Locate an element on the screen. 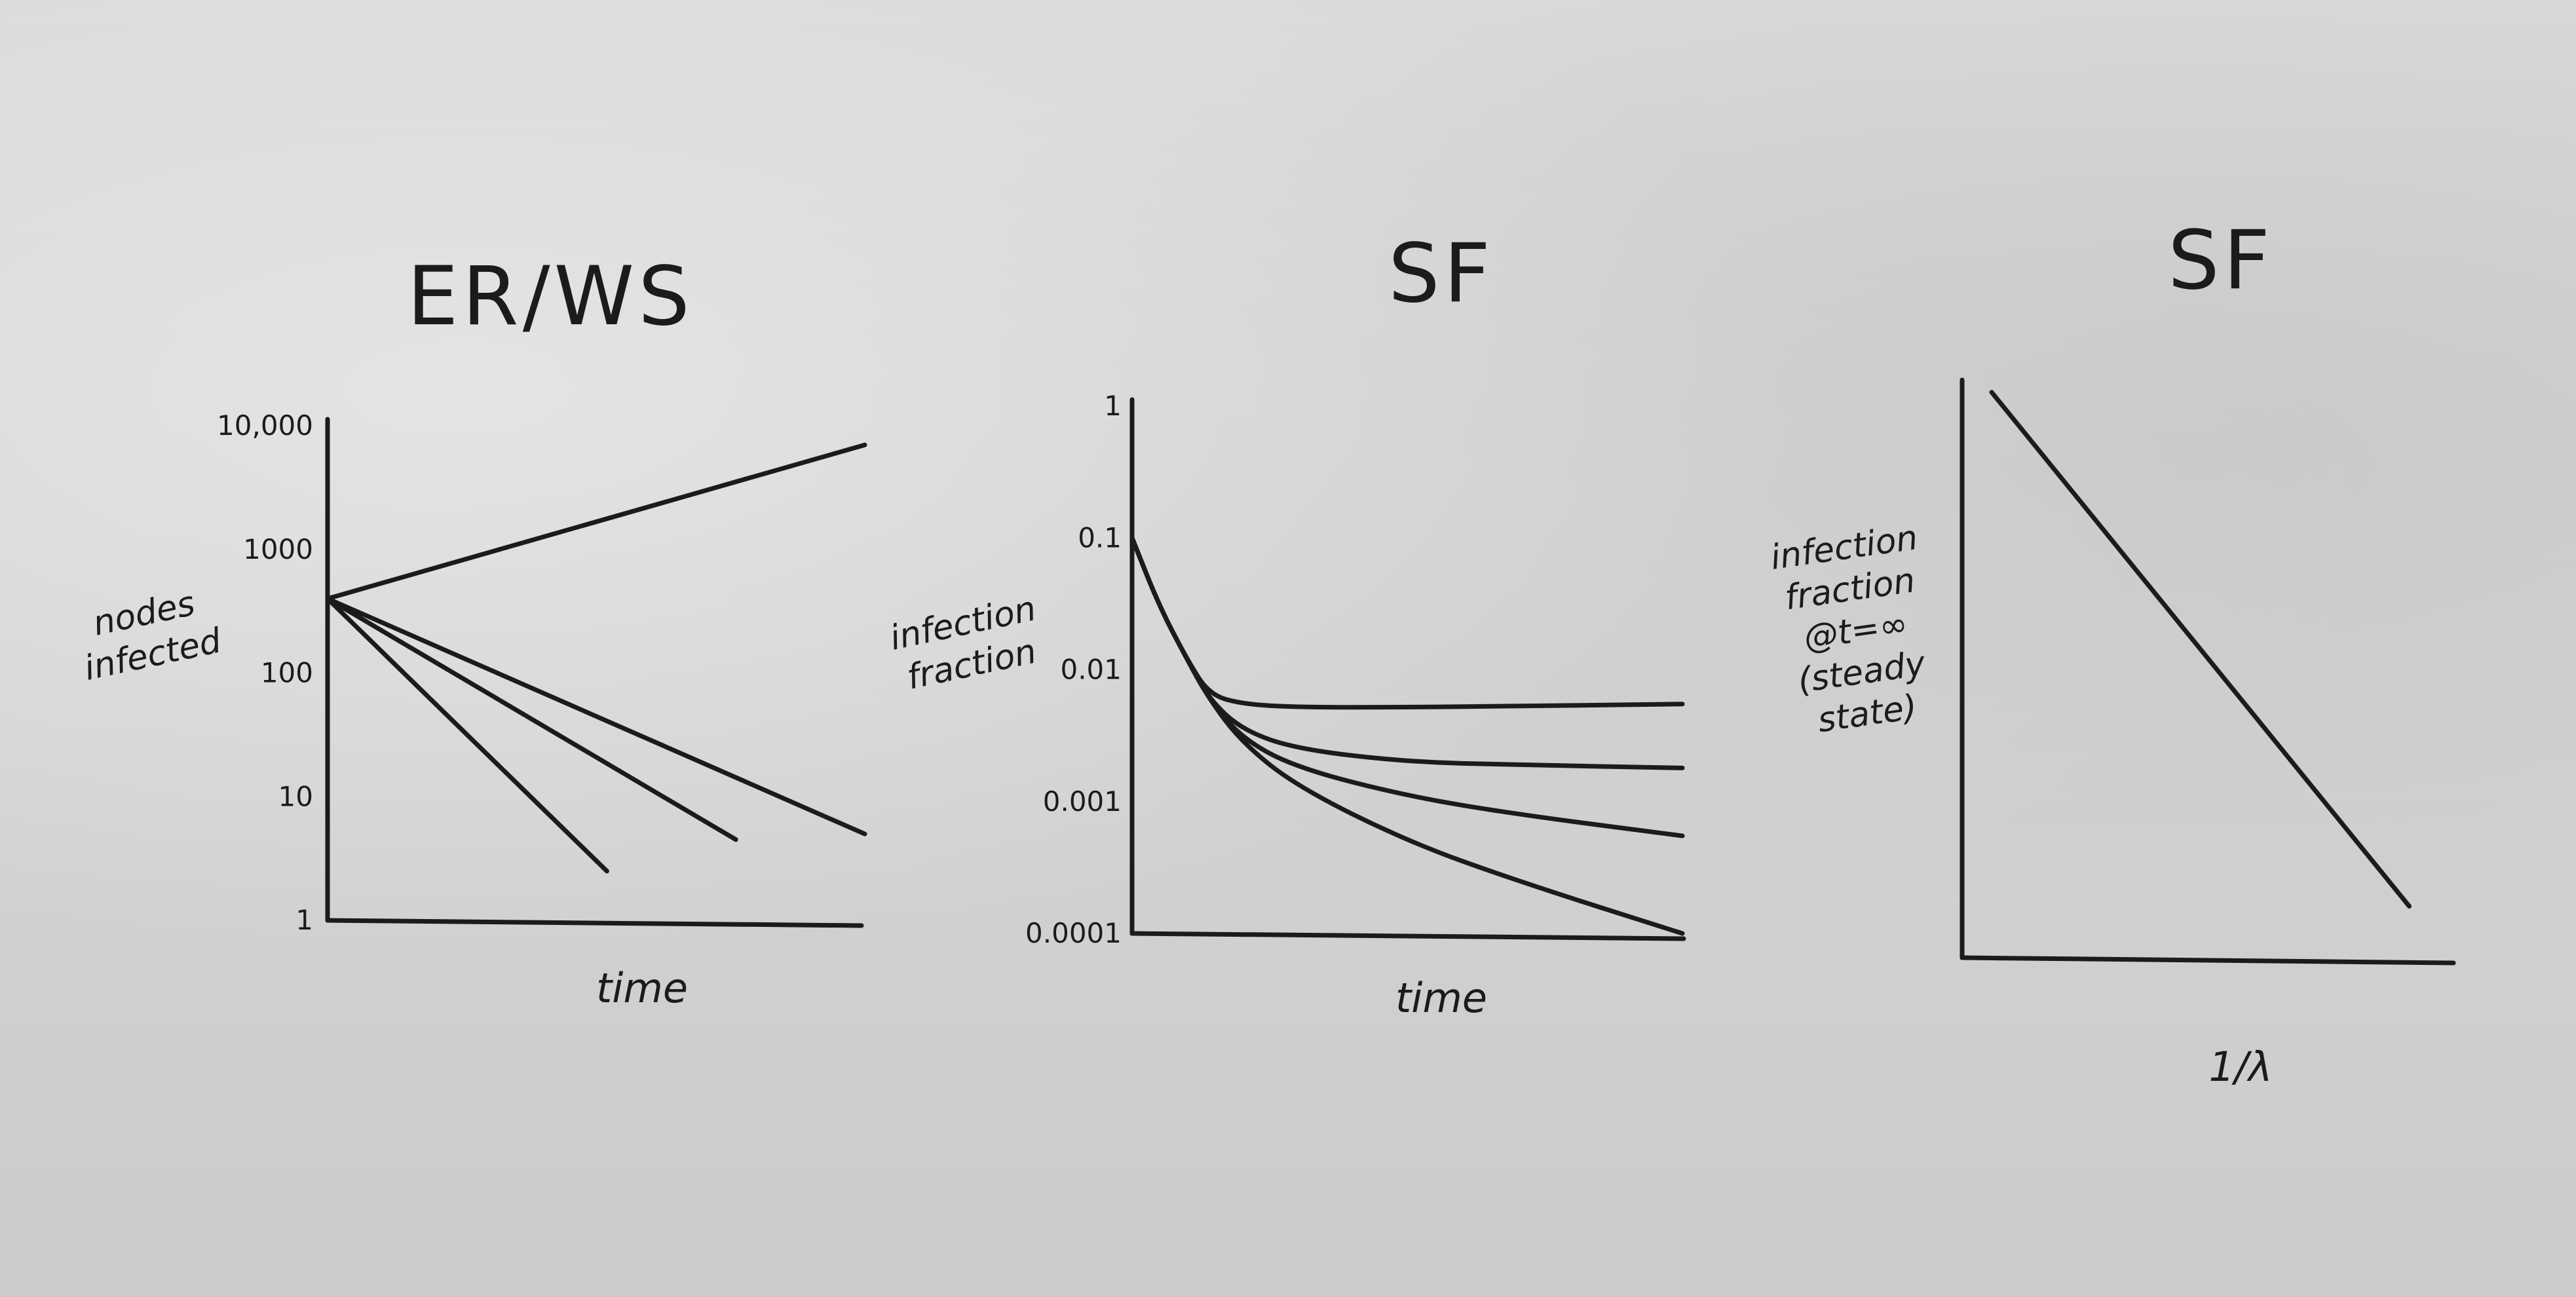 The width and height of the screenshot is (2576, 1297). chart-title: ER/WS is located at coordinates (550, 297).